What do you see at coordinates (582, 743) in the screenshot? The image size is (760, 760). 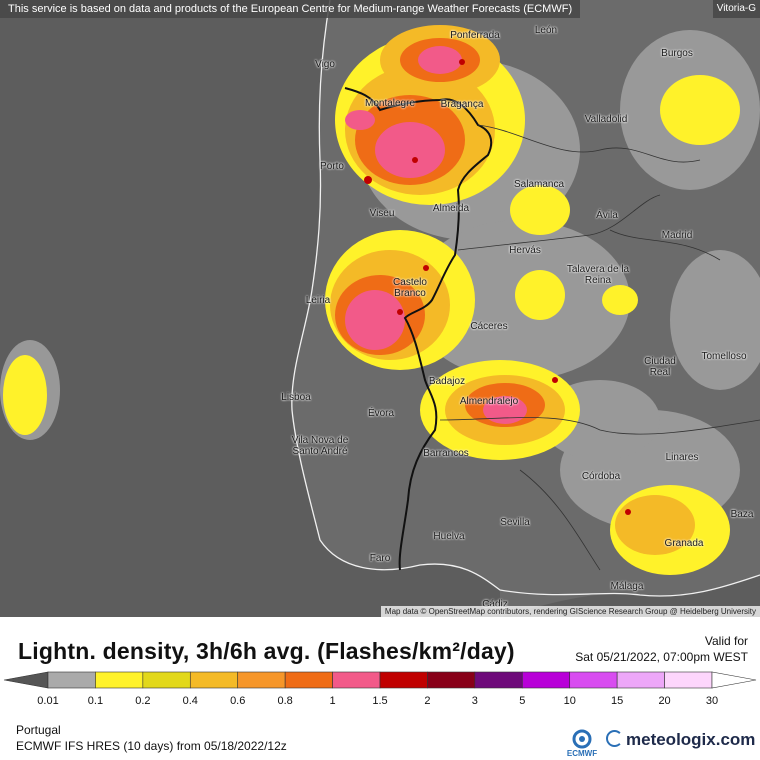 I see `ecmwf-logo-icon: ECMWF` at bounding box center [582, 743].